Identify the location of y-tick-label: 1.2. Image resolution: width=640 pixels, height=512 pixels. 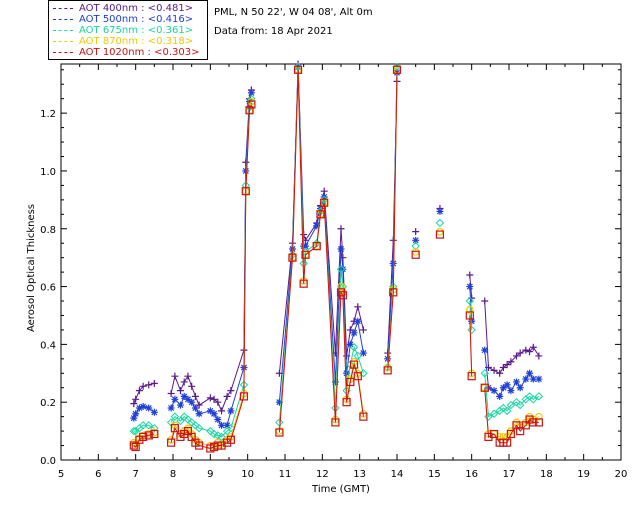
(48, 114).